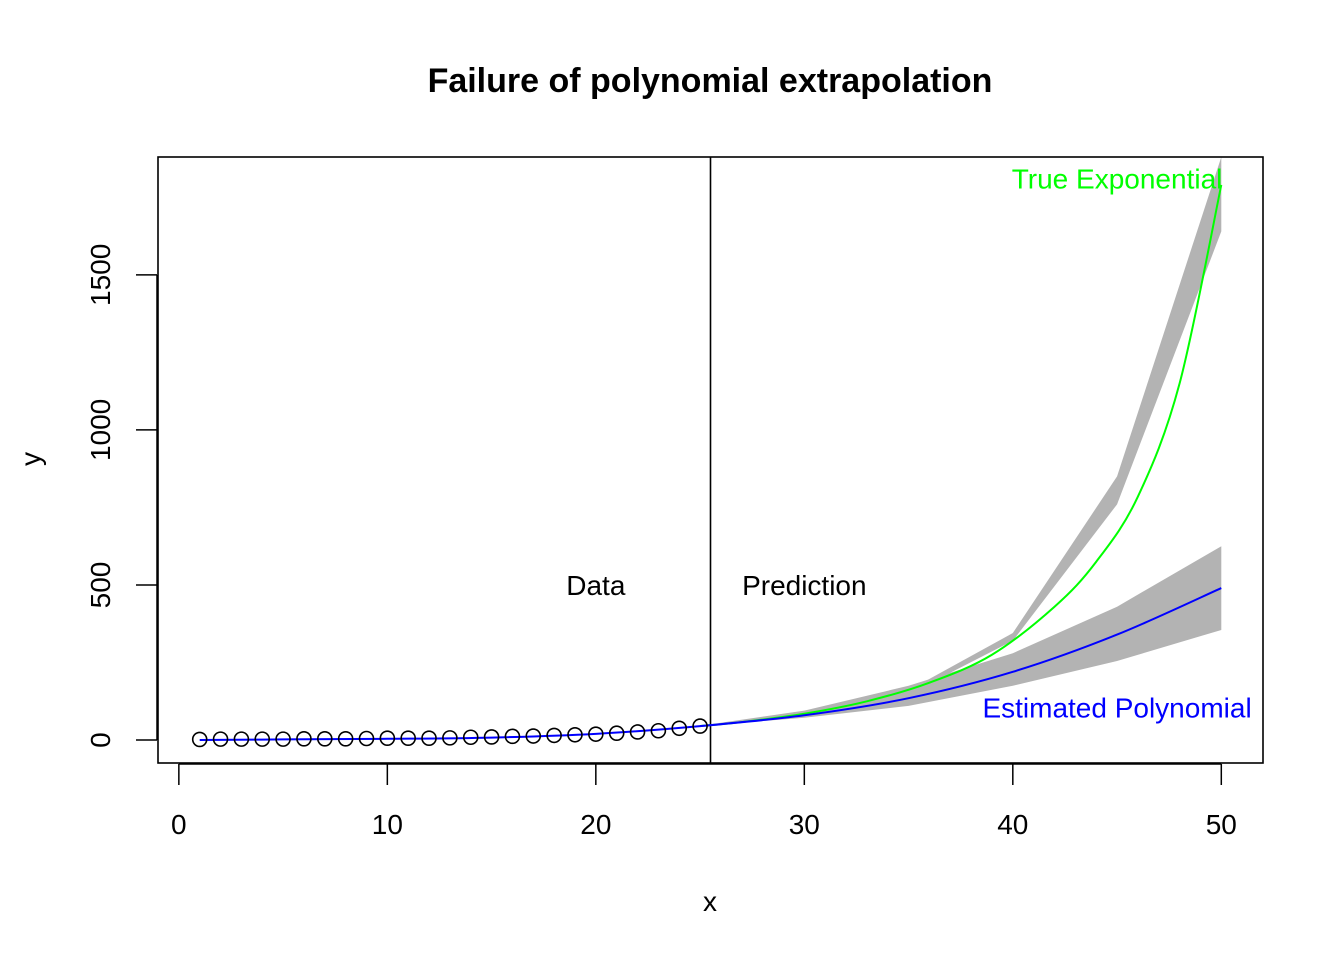 This screenshot has height=960, width=1344. Describe the element at coordinates (1117, 179) in the screenshot. I see `annotation-2: True Exponential` at that location.